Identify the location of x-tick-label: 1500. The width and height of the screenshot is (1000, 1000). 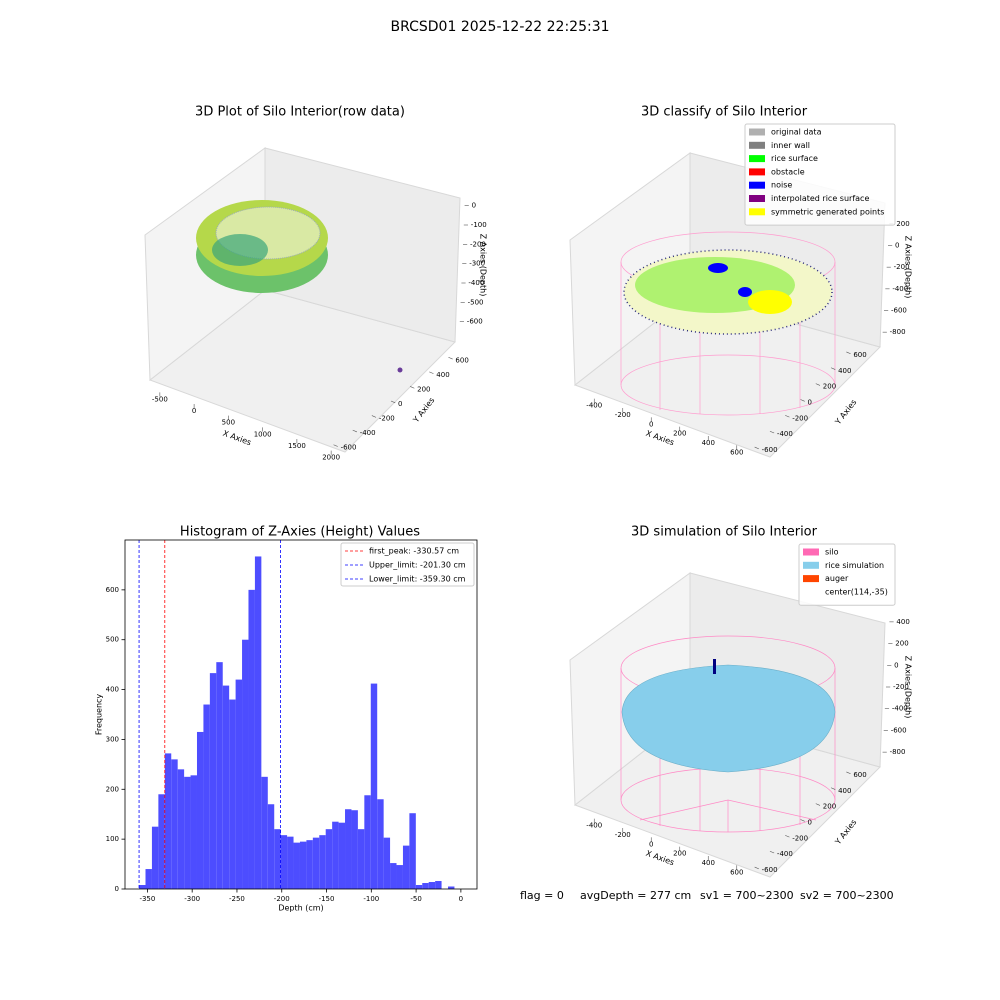
(297, 446).